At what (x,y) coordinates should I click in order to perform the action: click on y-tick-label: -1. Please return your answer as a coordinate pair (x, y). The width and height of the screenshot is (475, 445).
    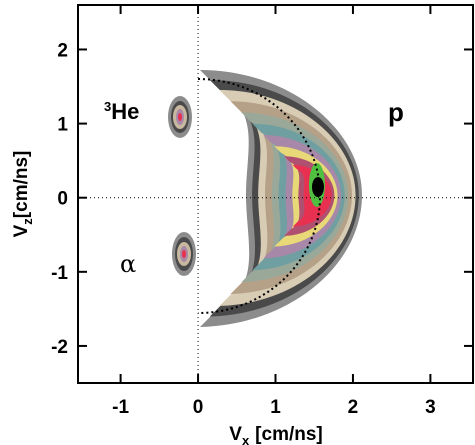
    Looking at the image, I should click on (59, 273).